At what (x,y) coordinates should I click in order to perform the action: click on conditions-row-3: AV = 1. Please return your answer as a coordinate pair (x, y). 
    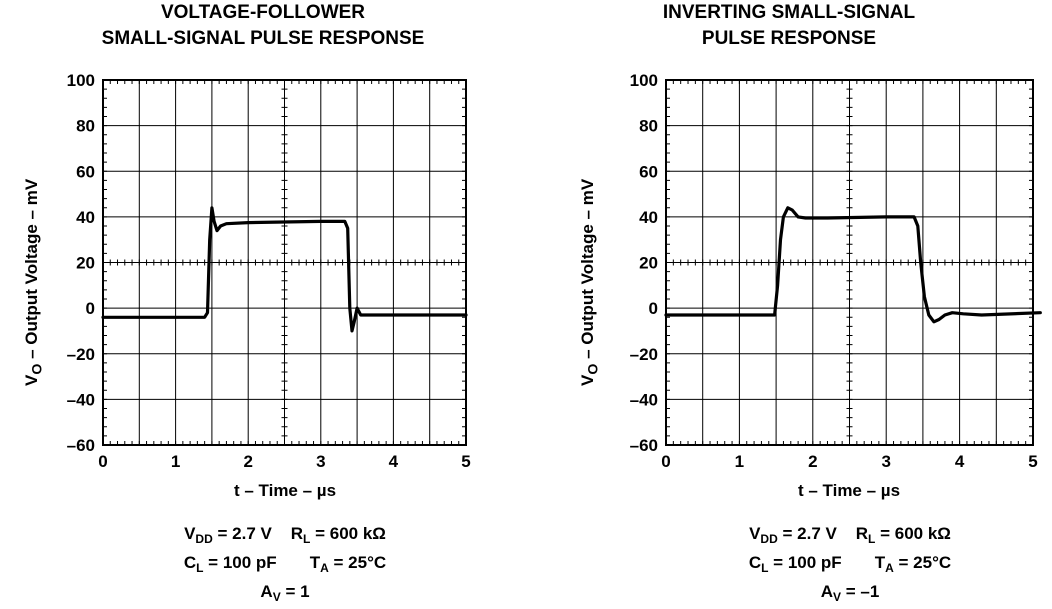
    Looking at the image, I should click on (285, 594).